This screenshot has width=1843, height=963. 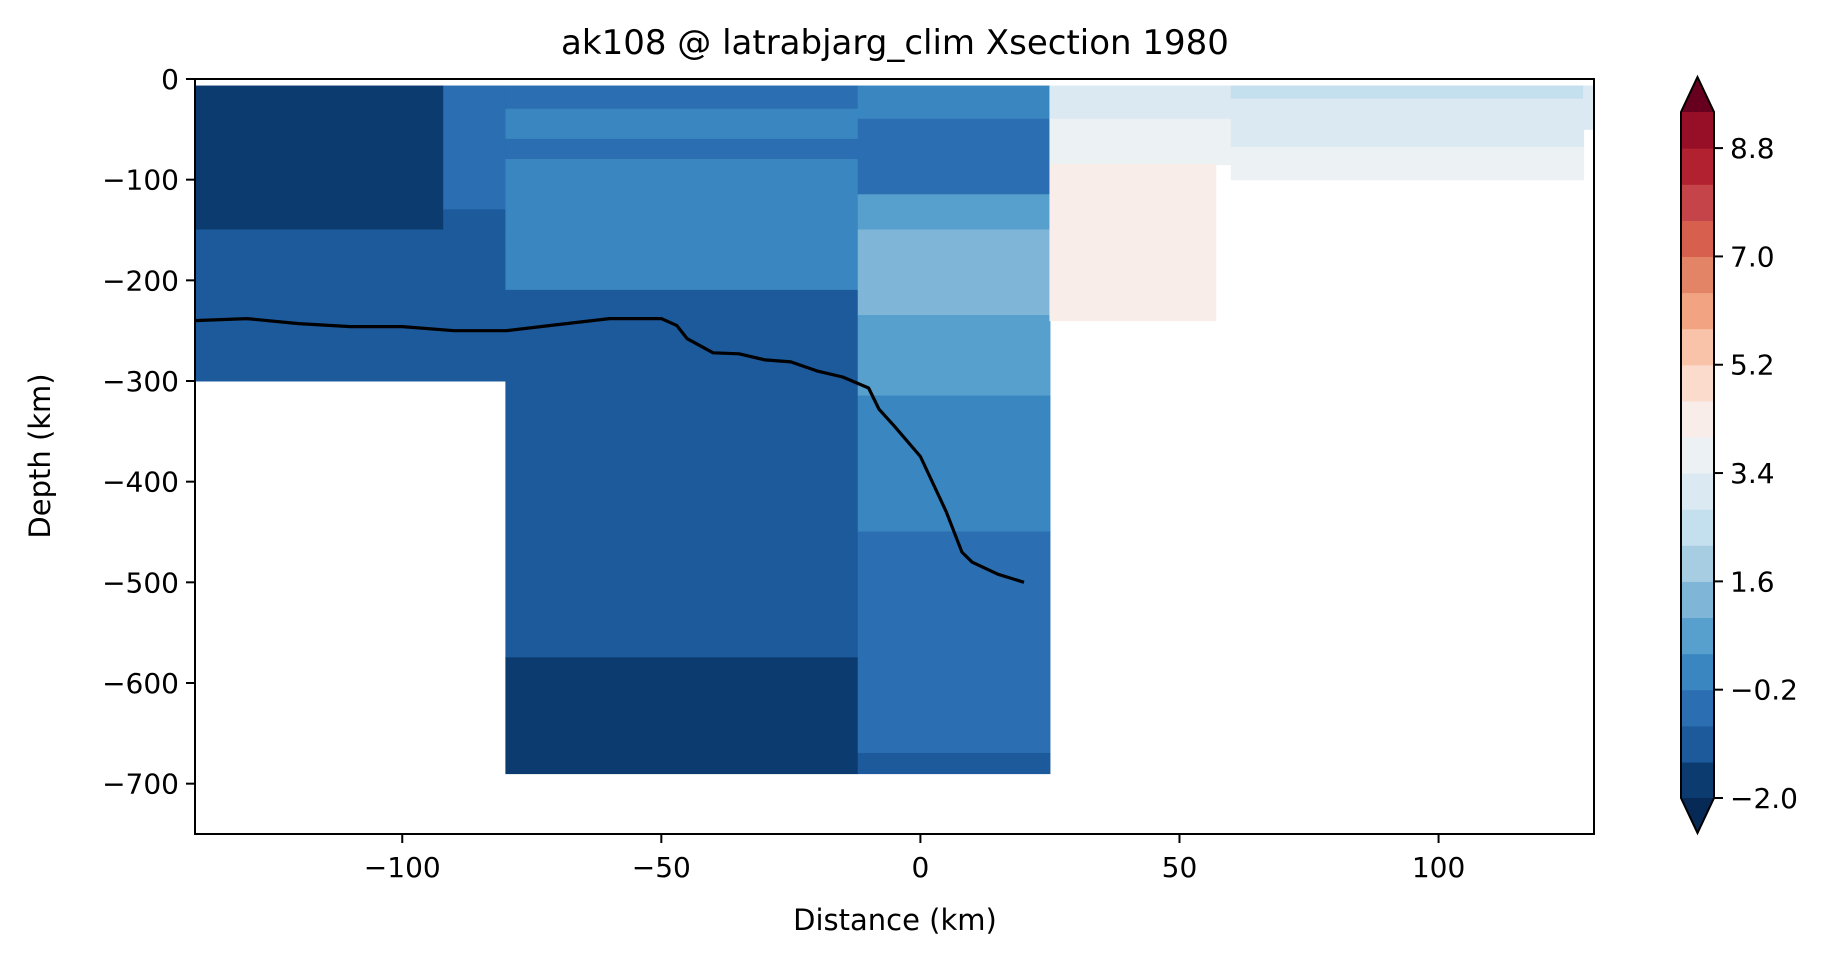 I want to click on y-tick-label: −100, so click(x=140, y=180).